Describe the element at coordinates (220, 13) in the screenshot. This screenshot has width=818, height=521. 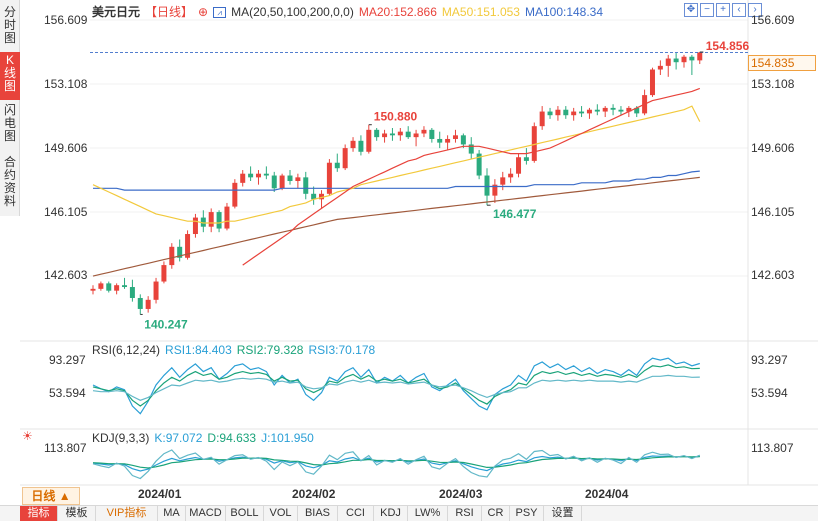
I see `indicator-chart-icon: ⩘` at that location.